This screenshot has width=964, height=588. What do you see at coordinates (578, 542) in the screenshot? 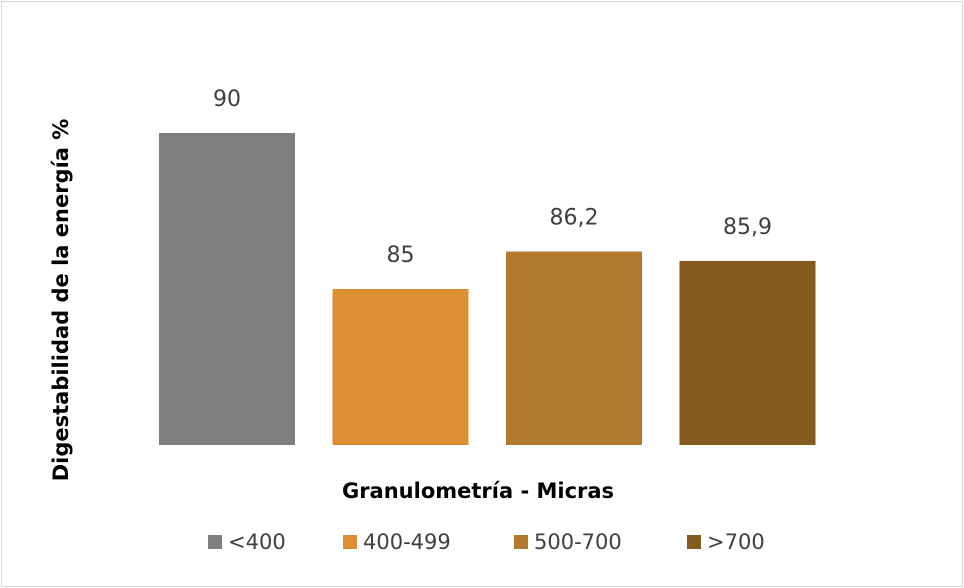
I see `legend-label-3: 500-700` at bounding box center [578, 542].